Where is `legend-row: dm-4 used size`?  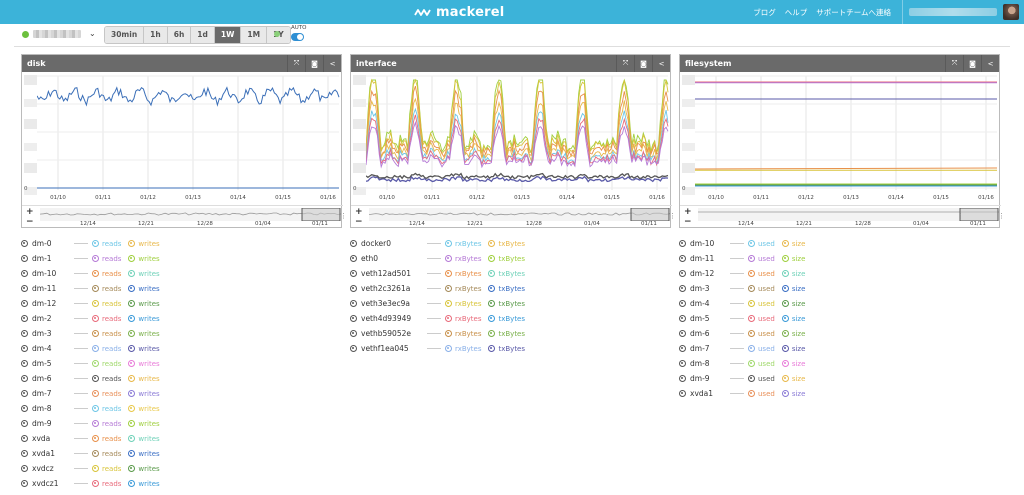 legend-row: dm-4 used size is located at coordinates (745, 303).